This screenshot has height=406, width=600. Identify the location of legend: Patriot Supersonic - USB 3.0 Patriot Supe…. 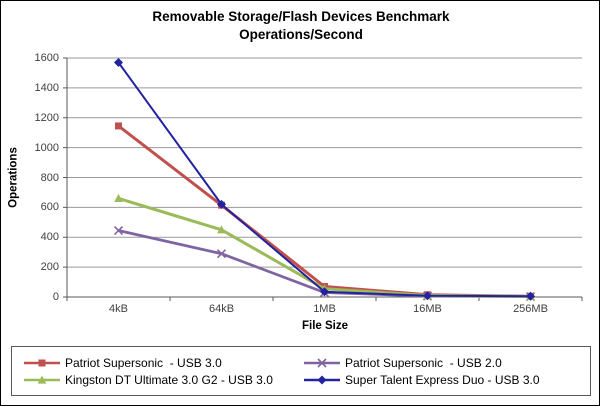
(301, 371).